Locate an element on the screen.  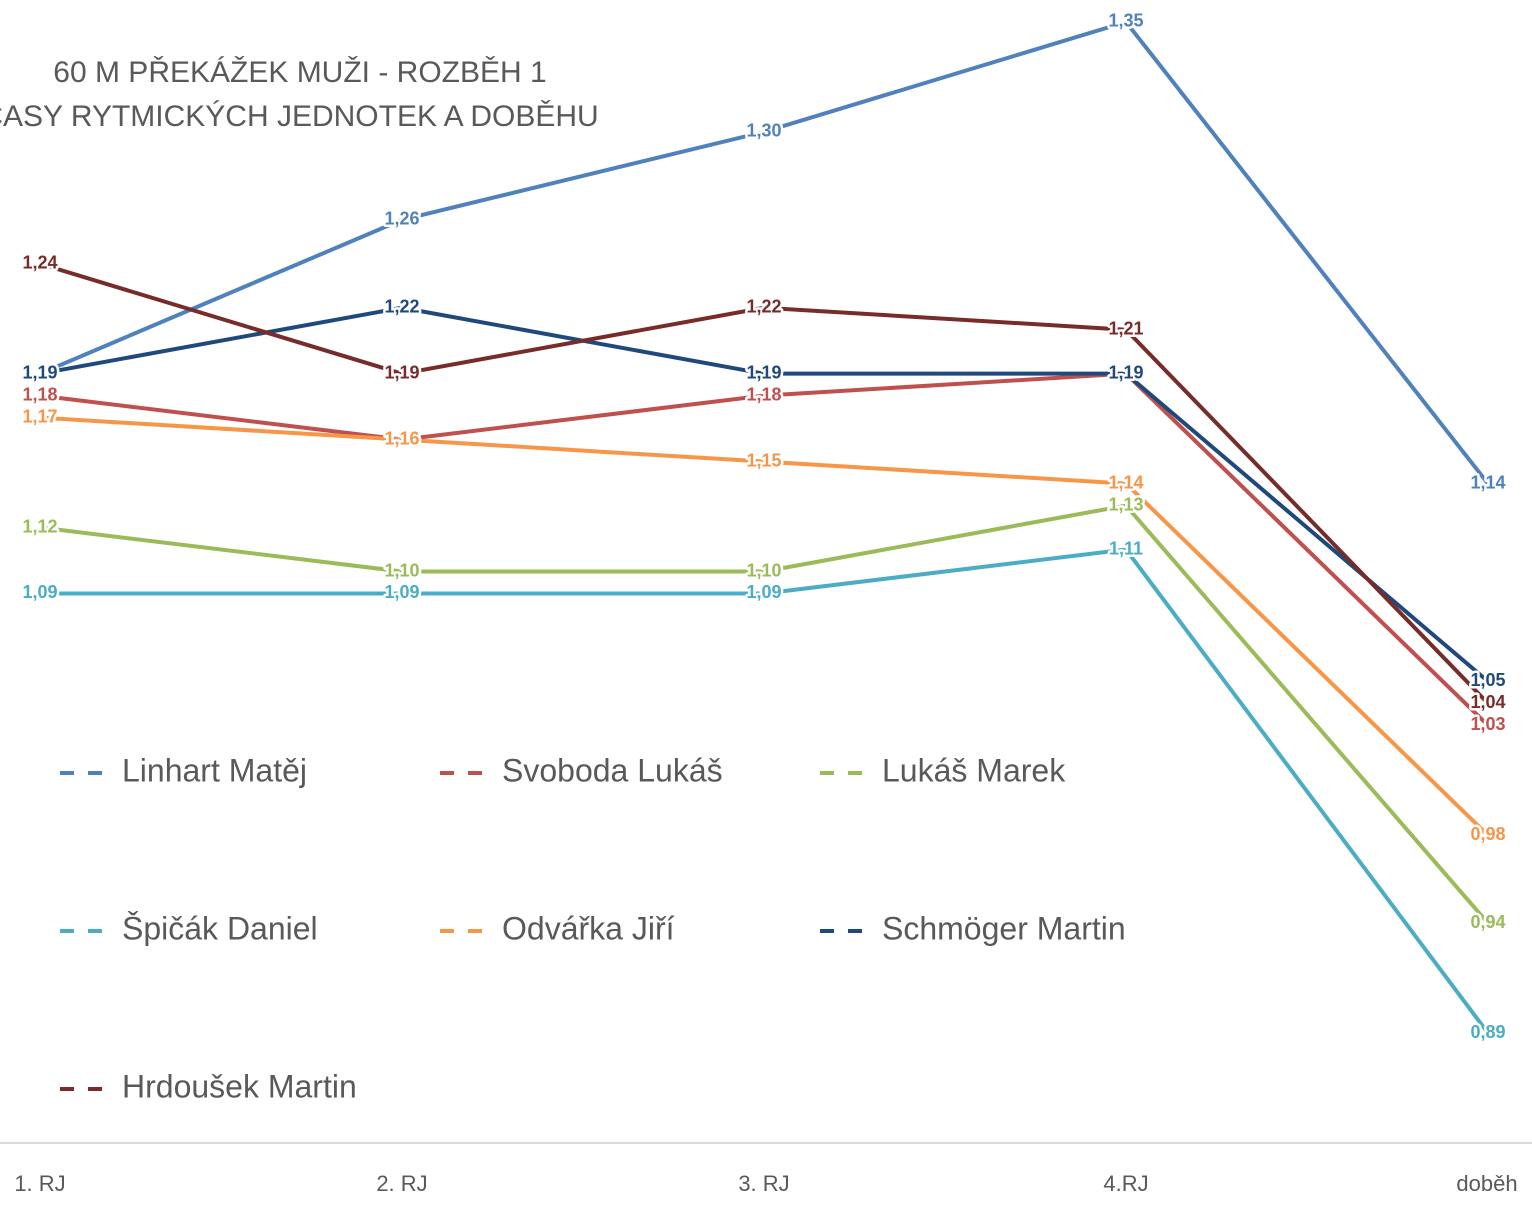
data-label: 1,04 is located at coordinates (1487, 702).